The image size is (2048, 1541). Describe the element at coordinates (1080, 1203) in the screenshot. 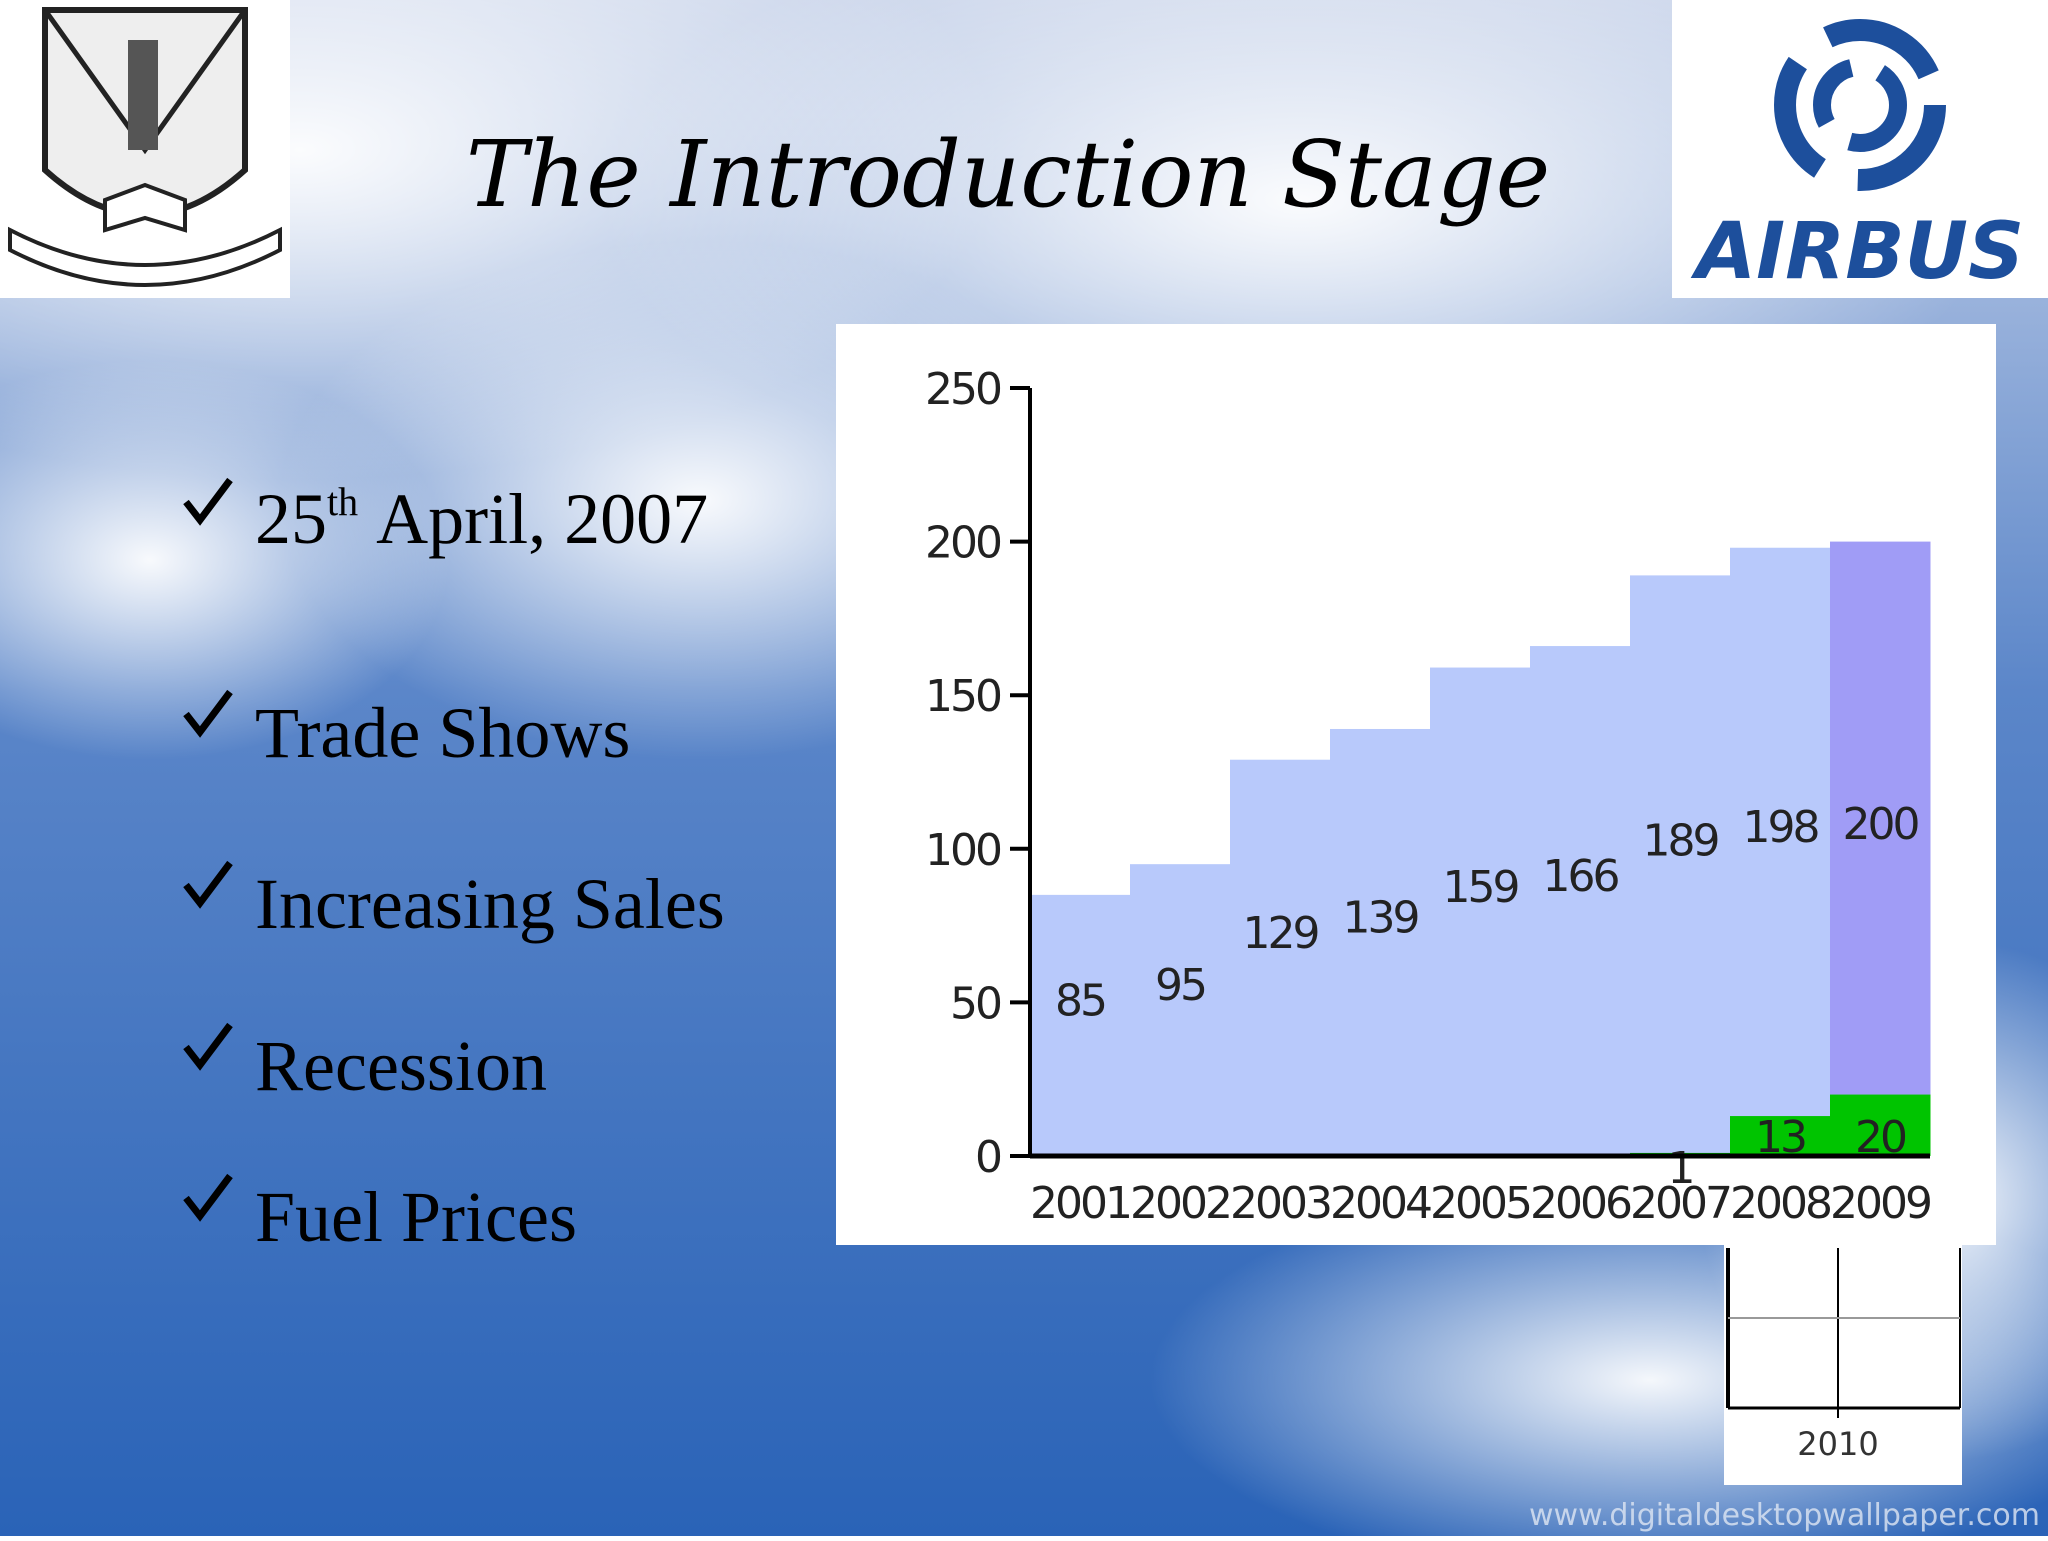

I see `x-tick-label: 2001` at that location.